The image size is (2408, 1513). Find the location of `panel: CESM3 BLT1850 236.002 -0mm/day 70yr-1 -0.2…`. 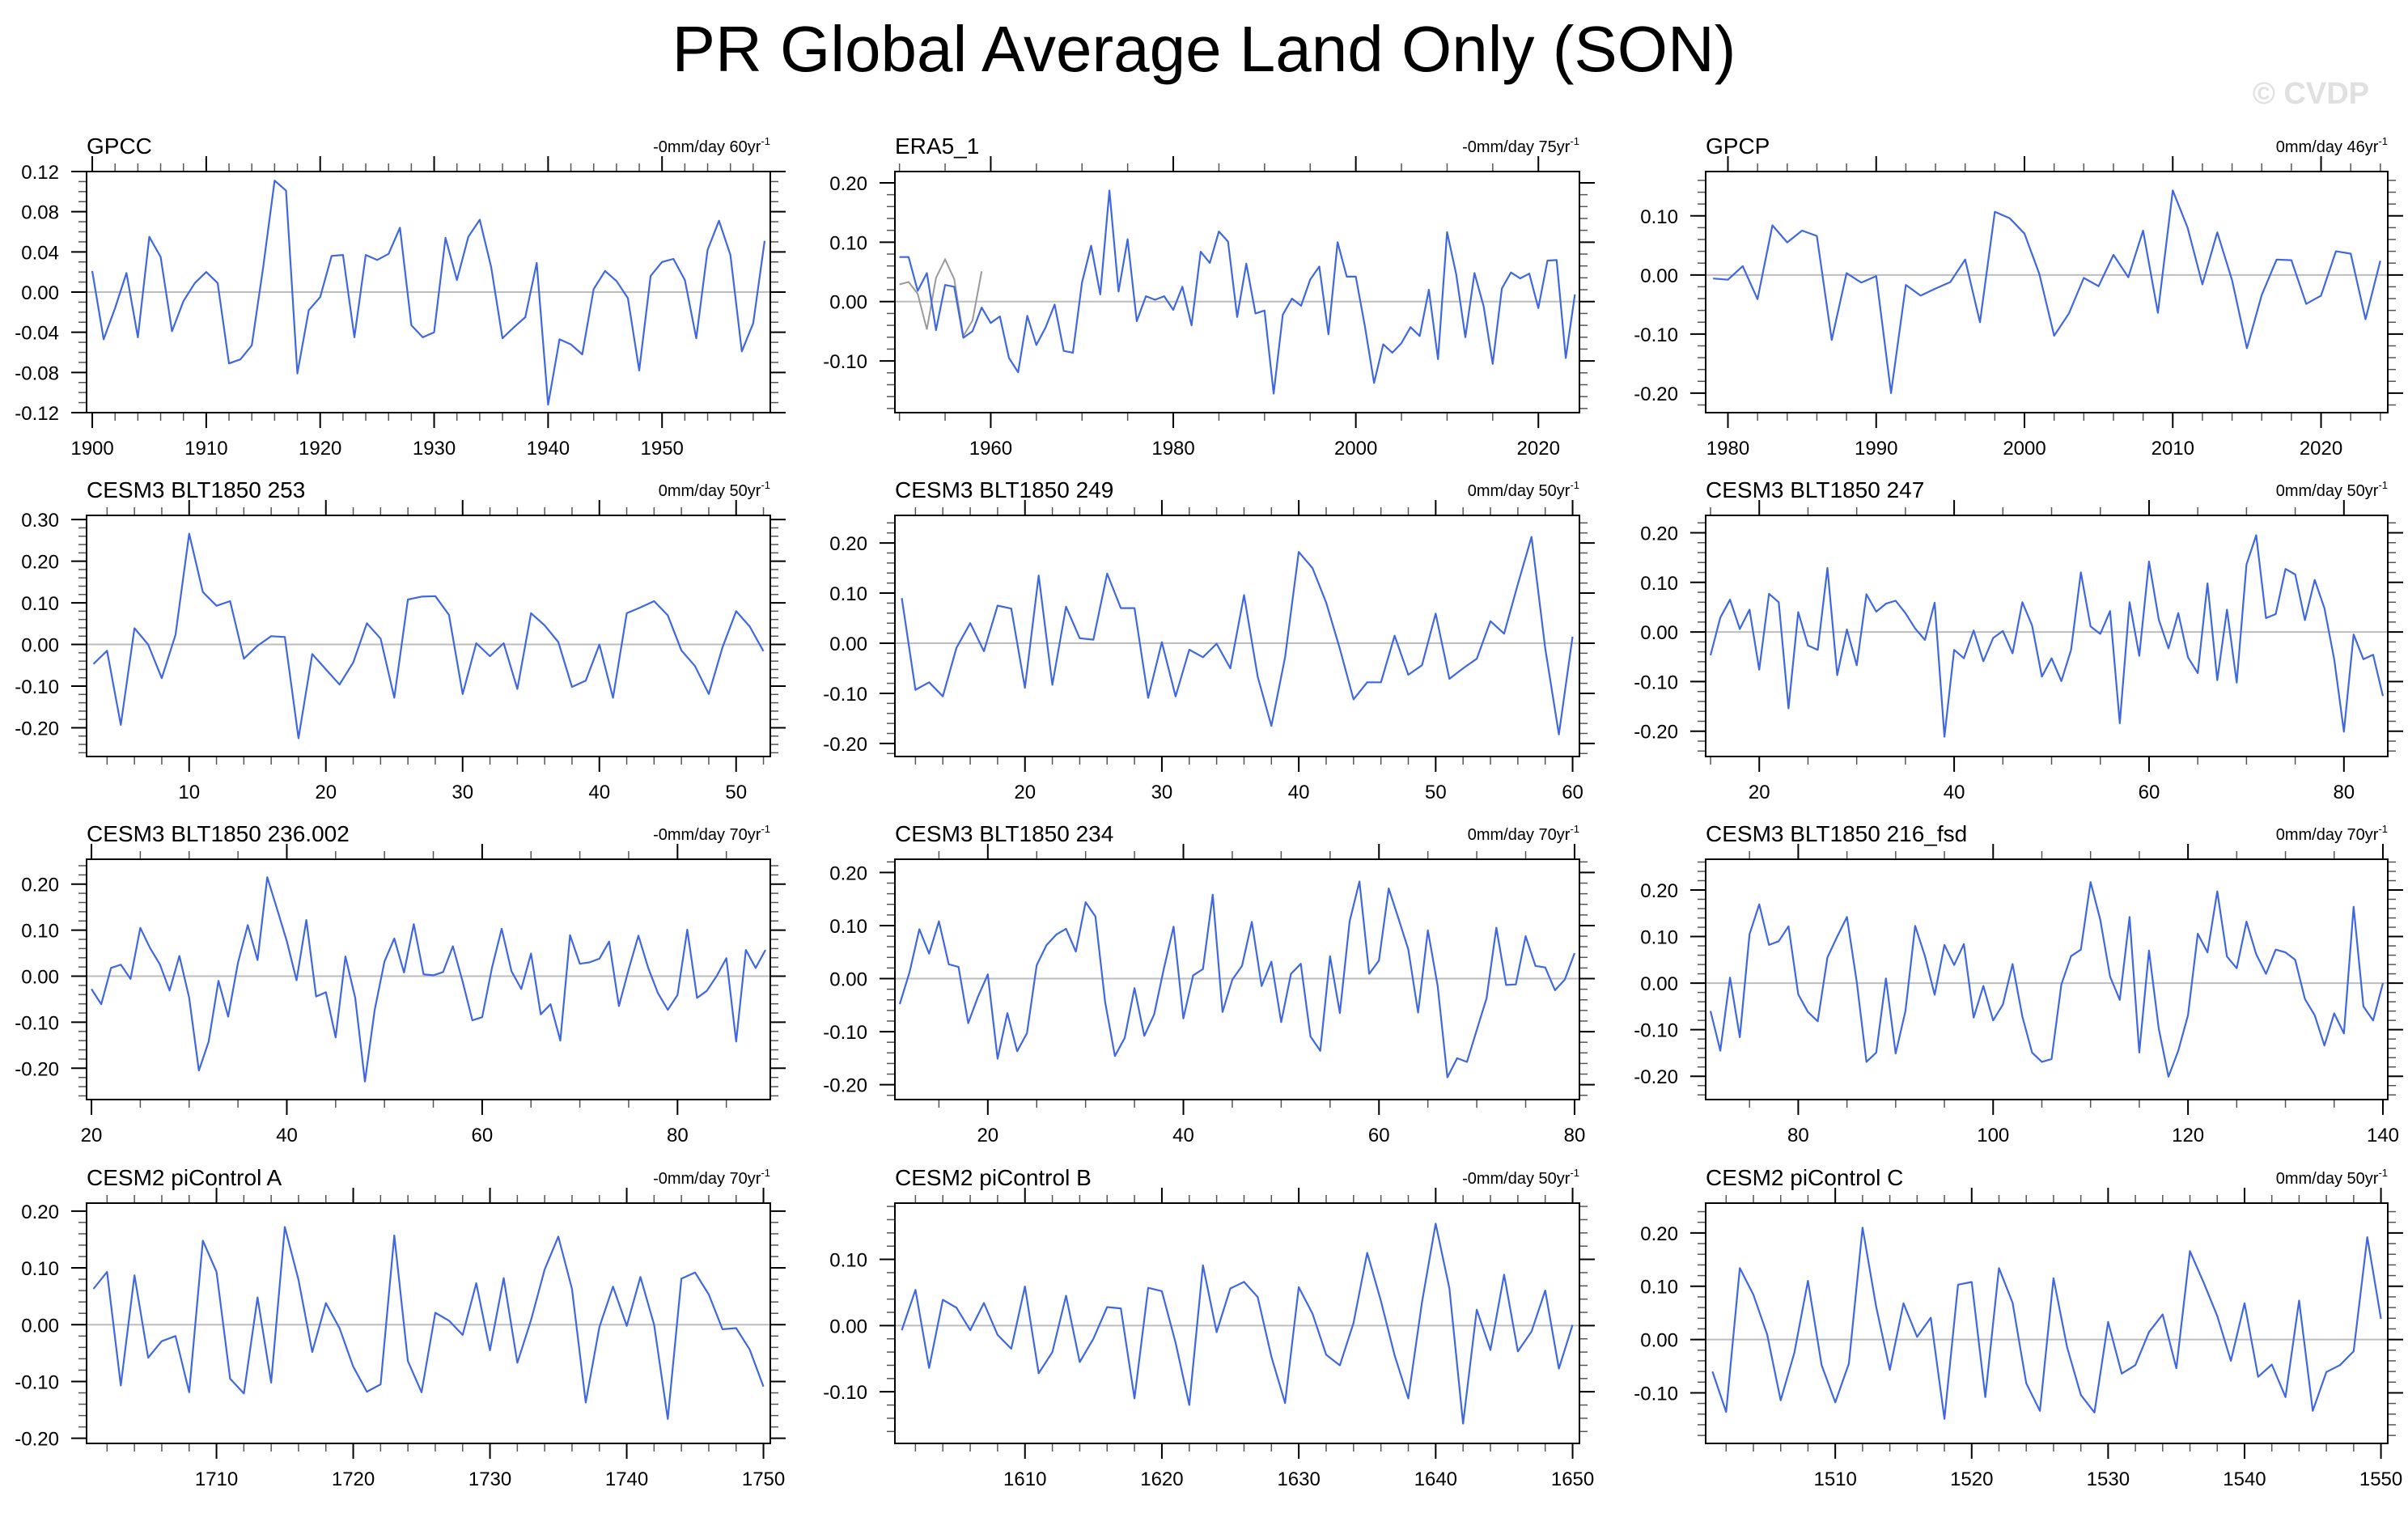

panel: CESM3 BLT1850 236.002 -0mm/day 70yr-1 -0.2… is located at coordinates (400, 983).